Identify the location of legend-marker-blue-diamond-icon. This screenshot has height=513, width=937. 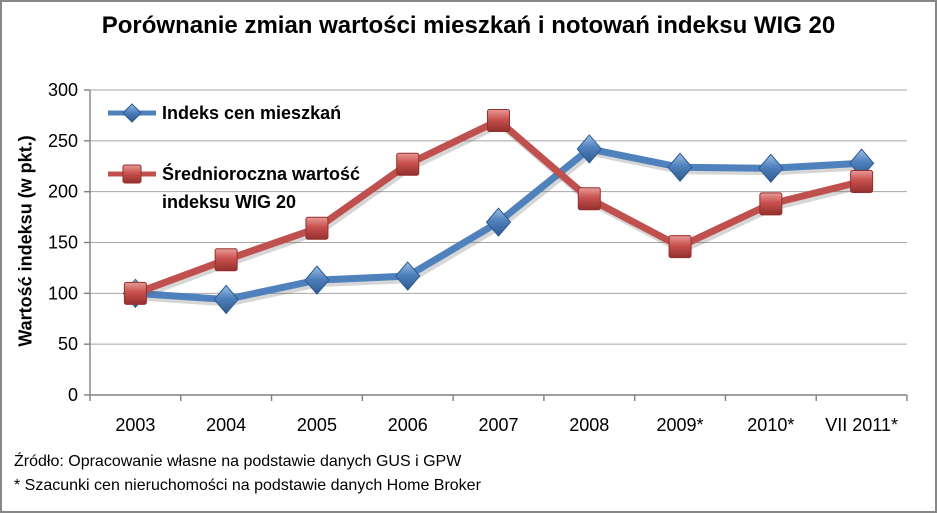
(132, 113).